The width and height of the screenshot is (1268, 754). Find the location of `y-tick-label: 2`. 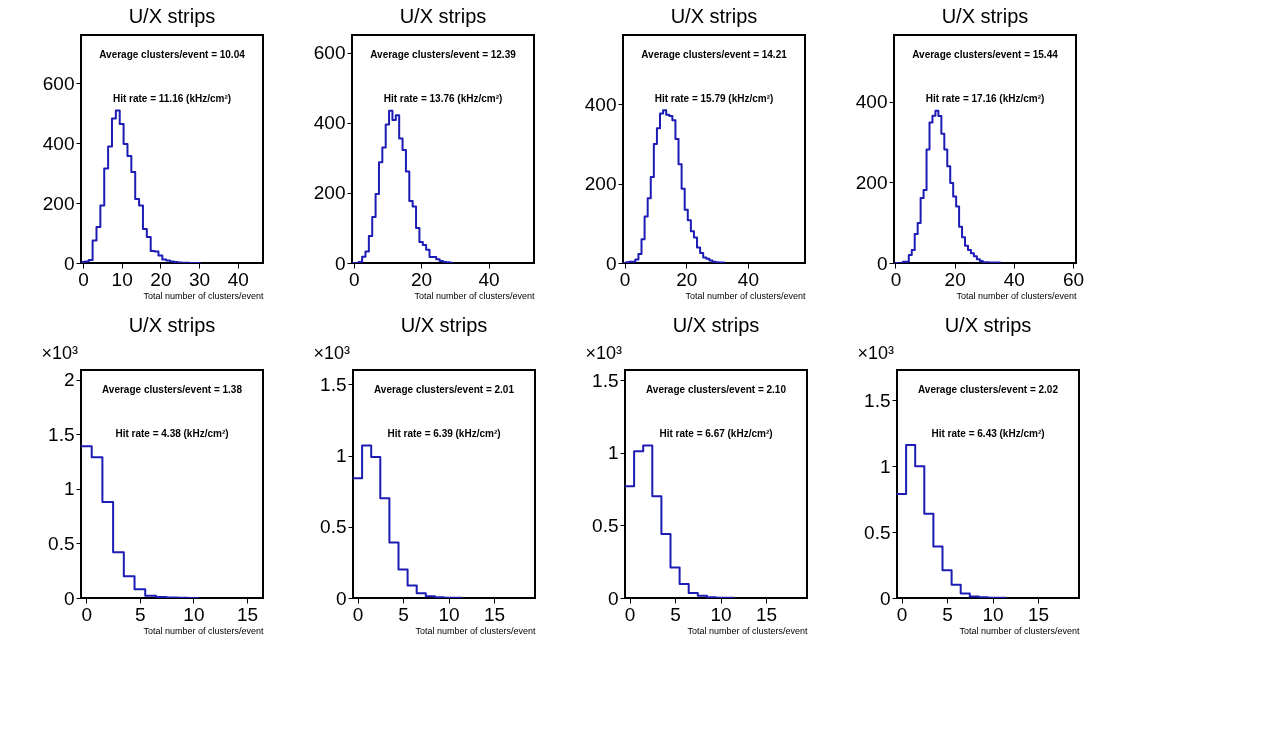

y-tick-label: 2 is located at coordinates (69, 380).